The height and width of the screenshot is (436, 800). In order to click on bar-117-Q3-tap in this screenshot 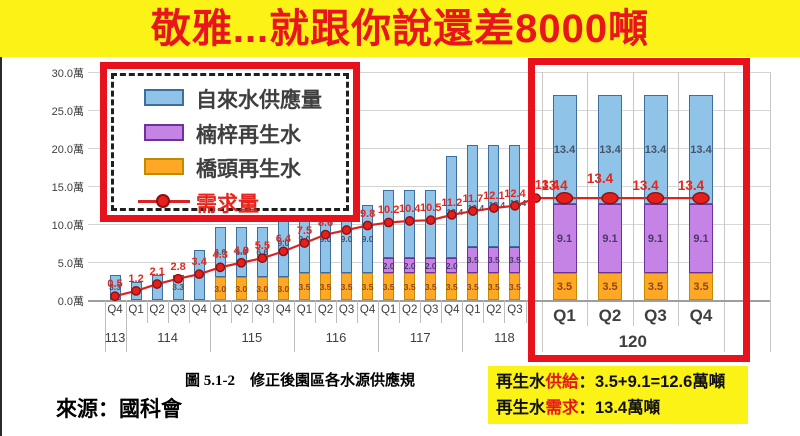, I will do `click(431, 224)`.